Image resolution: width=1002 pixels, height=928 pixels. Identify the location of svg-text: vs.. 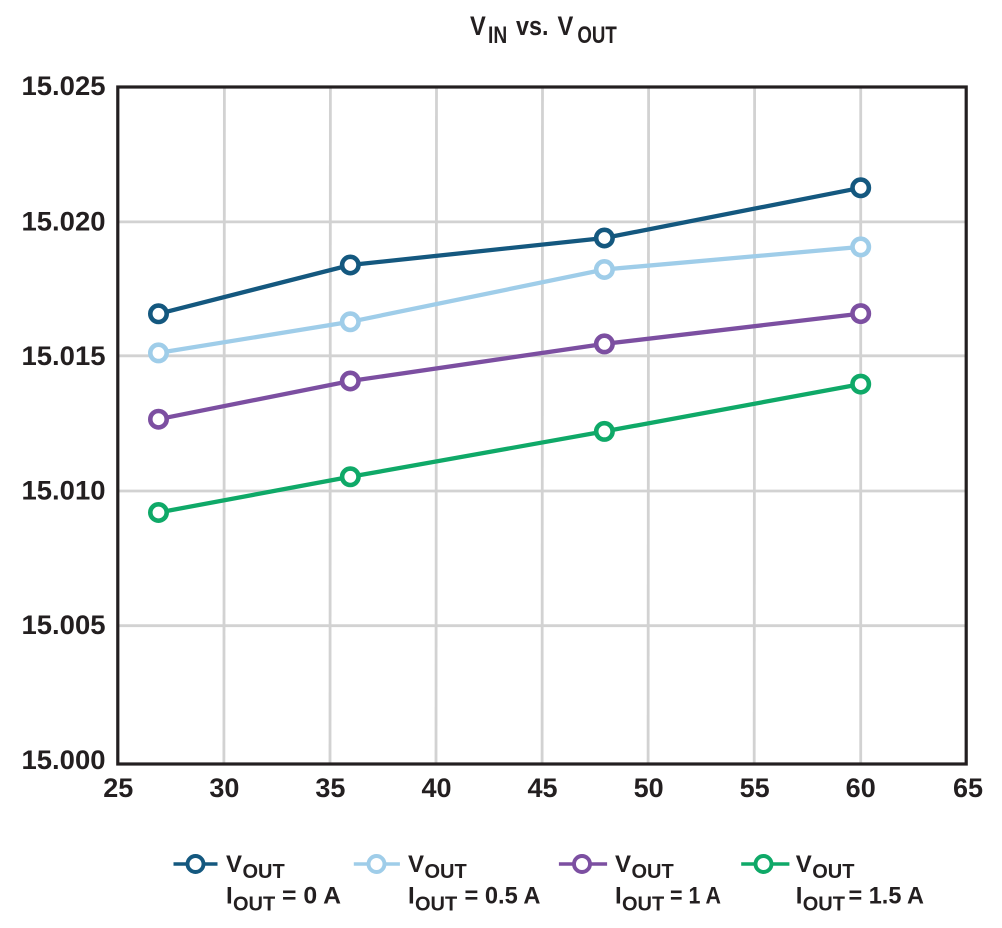
(532, 26).